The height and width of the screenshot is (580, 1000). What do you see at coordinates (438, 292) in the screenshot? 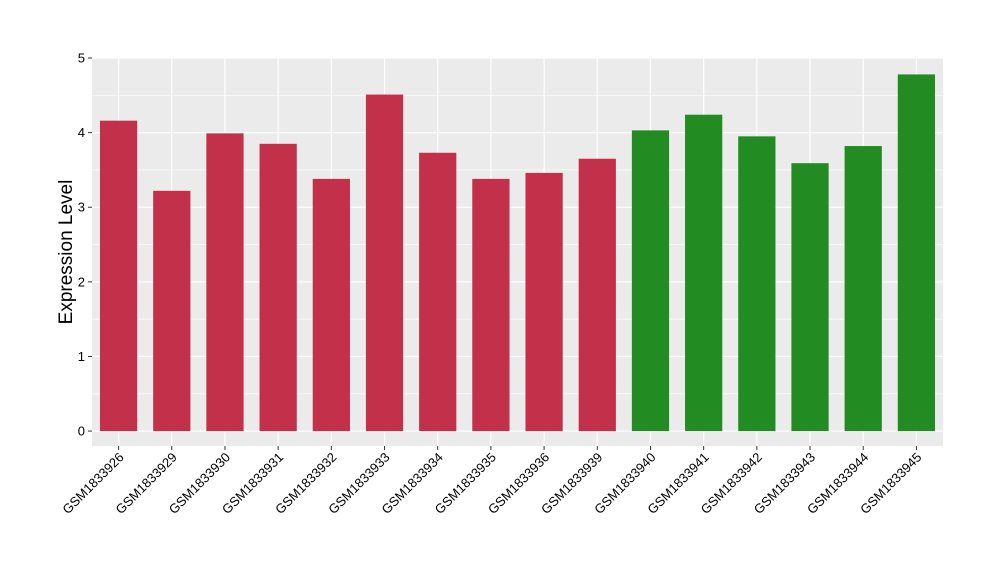
I see `bar-GSM1833934` at bounding box center [438, 292].